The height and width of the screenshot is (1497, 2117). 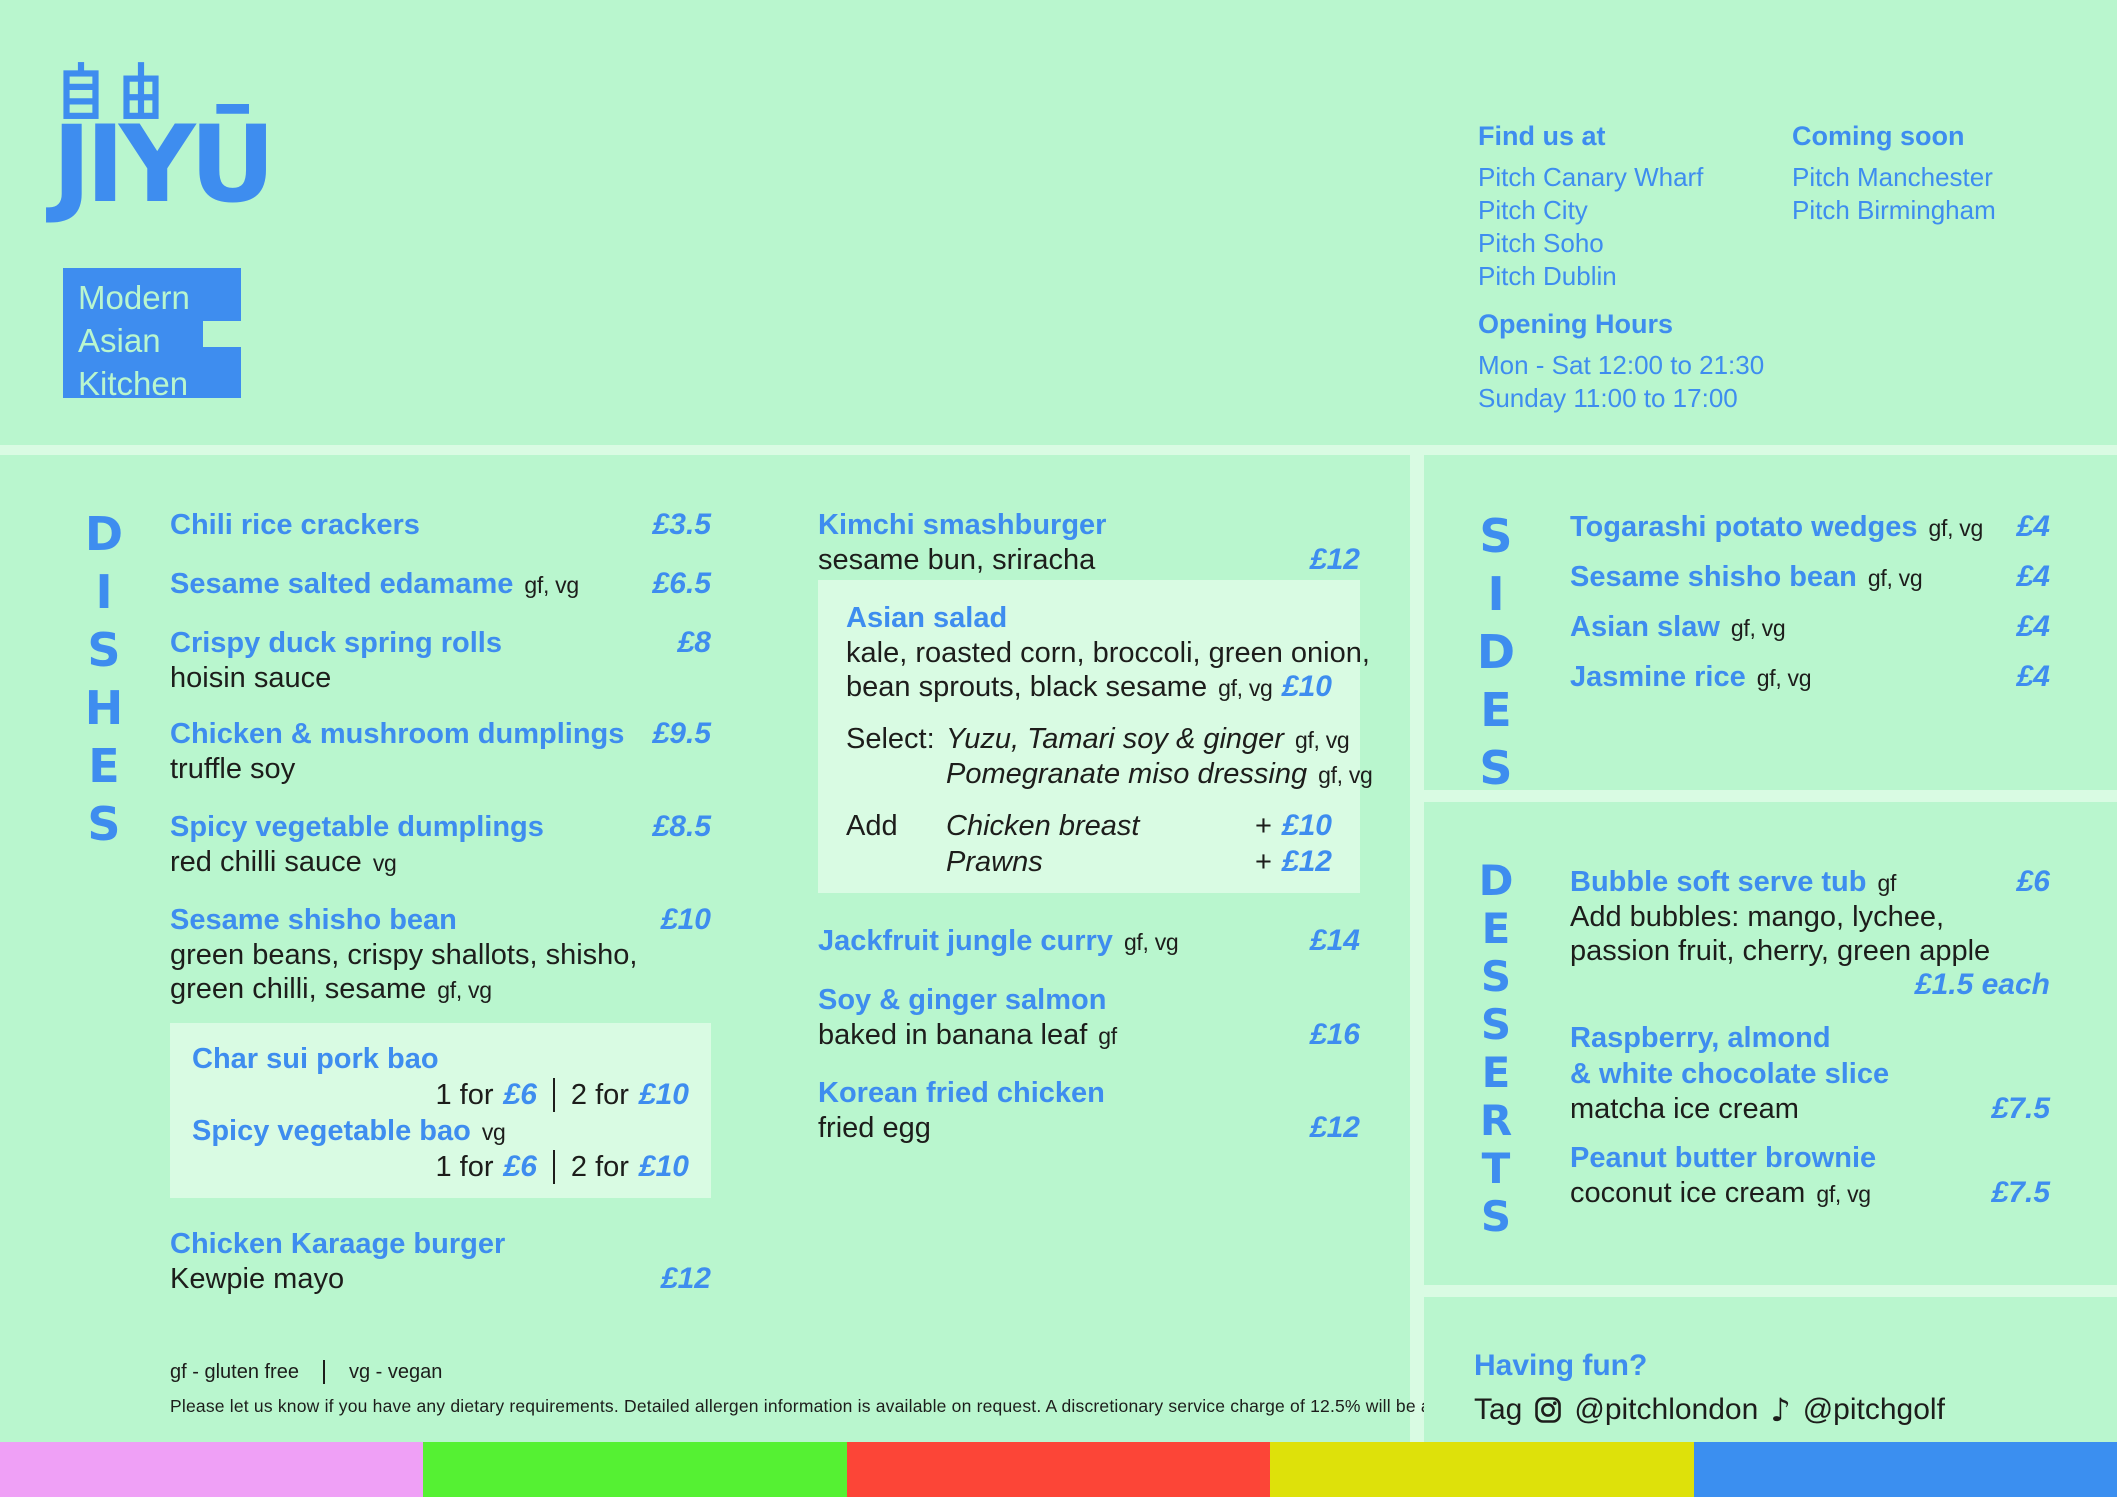 What do you see at coordinates (1730, 1074) in the screenshot?
I see `item-name: & white chocolate slice` at bounding box center [1730, 1074].